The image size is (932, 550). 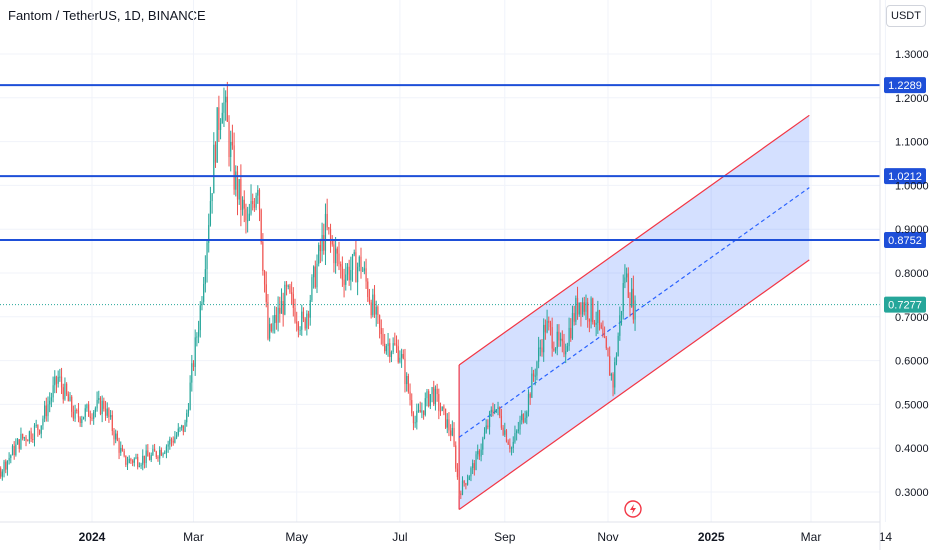 I want to click on currency-selector: USDT, so click(x=906, y=16).